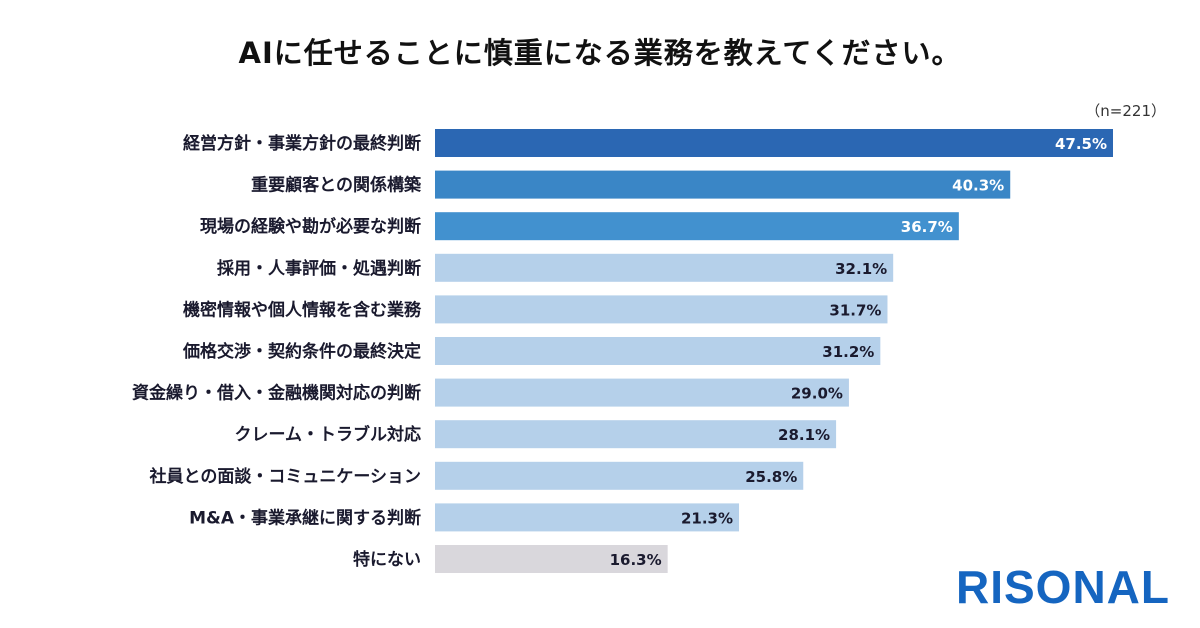  I want to click on chart-title: AIに任せることに慎重になる業務を教えてください。, so click(600, 53).